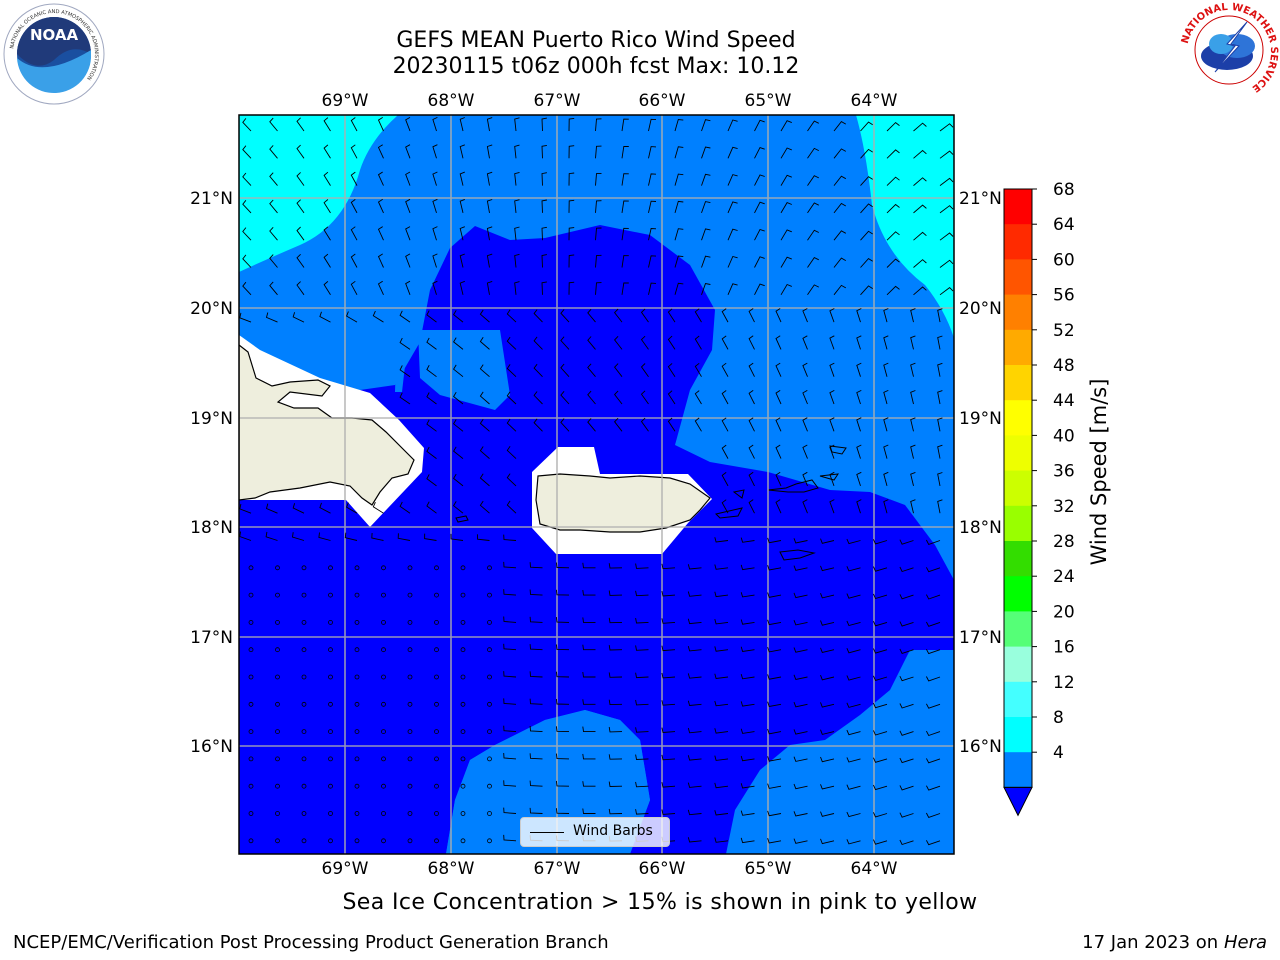 The image size is (1280, 960). What do you see at coordinates (1064, 401) in the screenshot?
I see `colorbar-tick-label: 44` at bounding box center [1064, 401].